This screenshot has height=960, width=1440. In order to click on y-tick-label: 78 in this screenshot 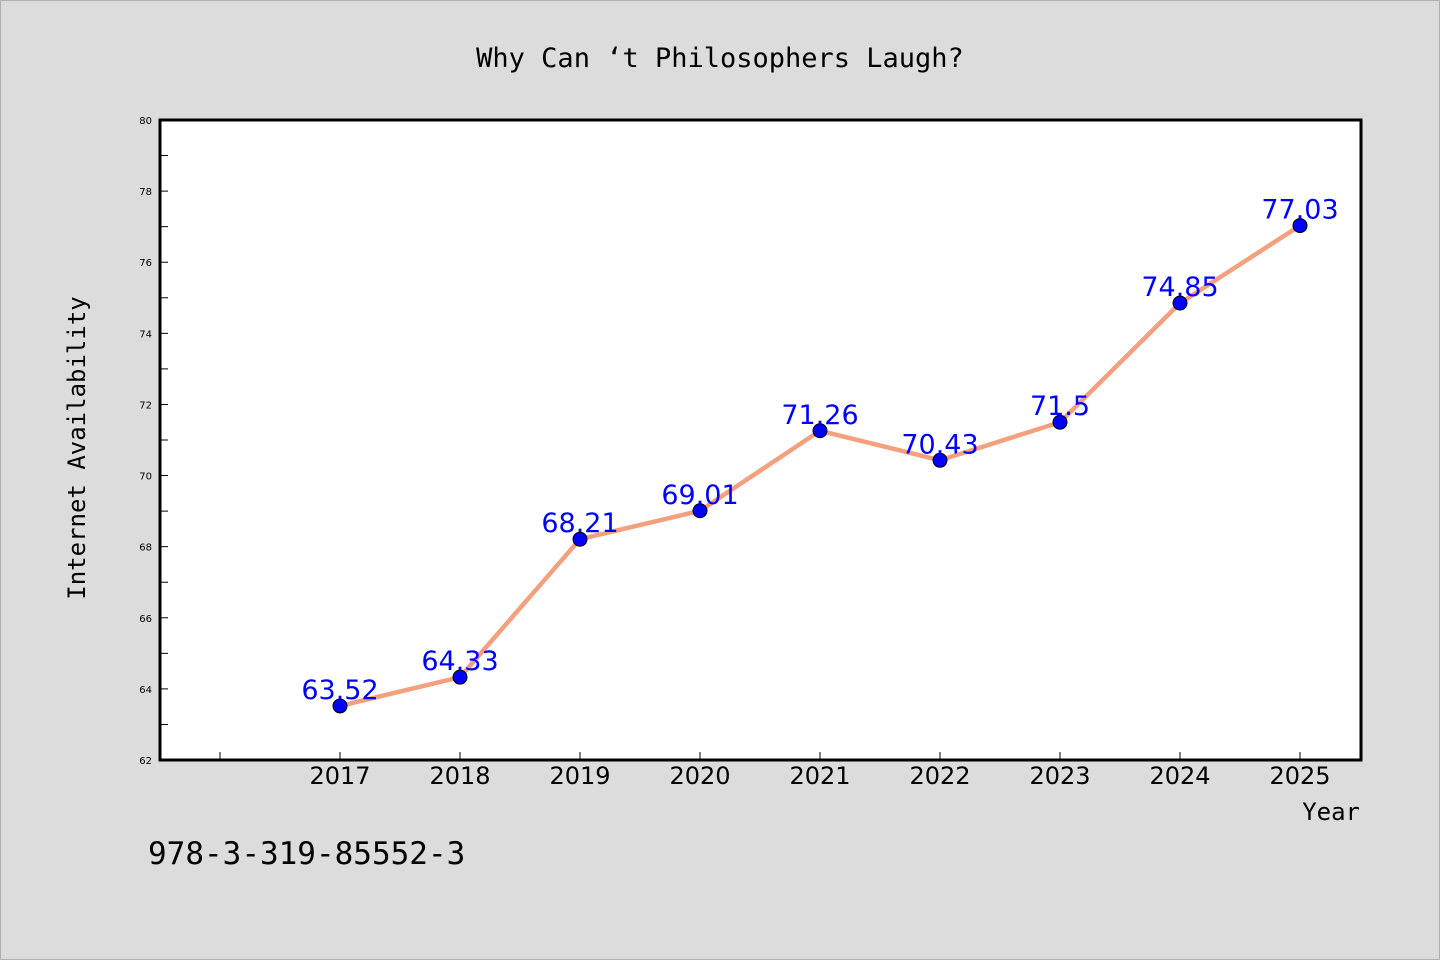, I will do `click(145, 192)`.